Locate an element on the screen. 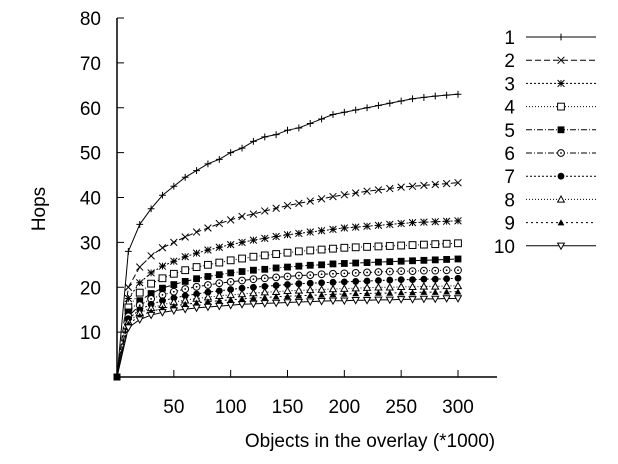 This screenshot has height=464, width=618. legend-label: 6 is located at coordinates (509, 154).